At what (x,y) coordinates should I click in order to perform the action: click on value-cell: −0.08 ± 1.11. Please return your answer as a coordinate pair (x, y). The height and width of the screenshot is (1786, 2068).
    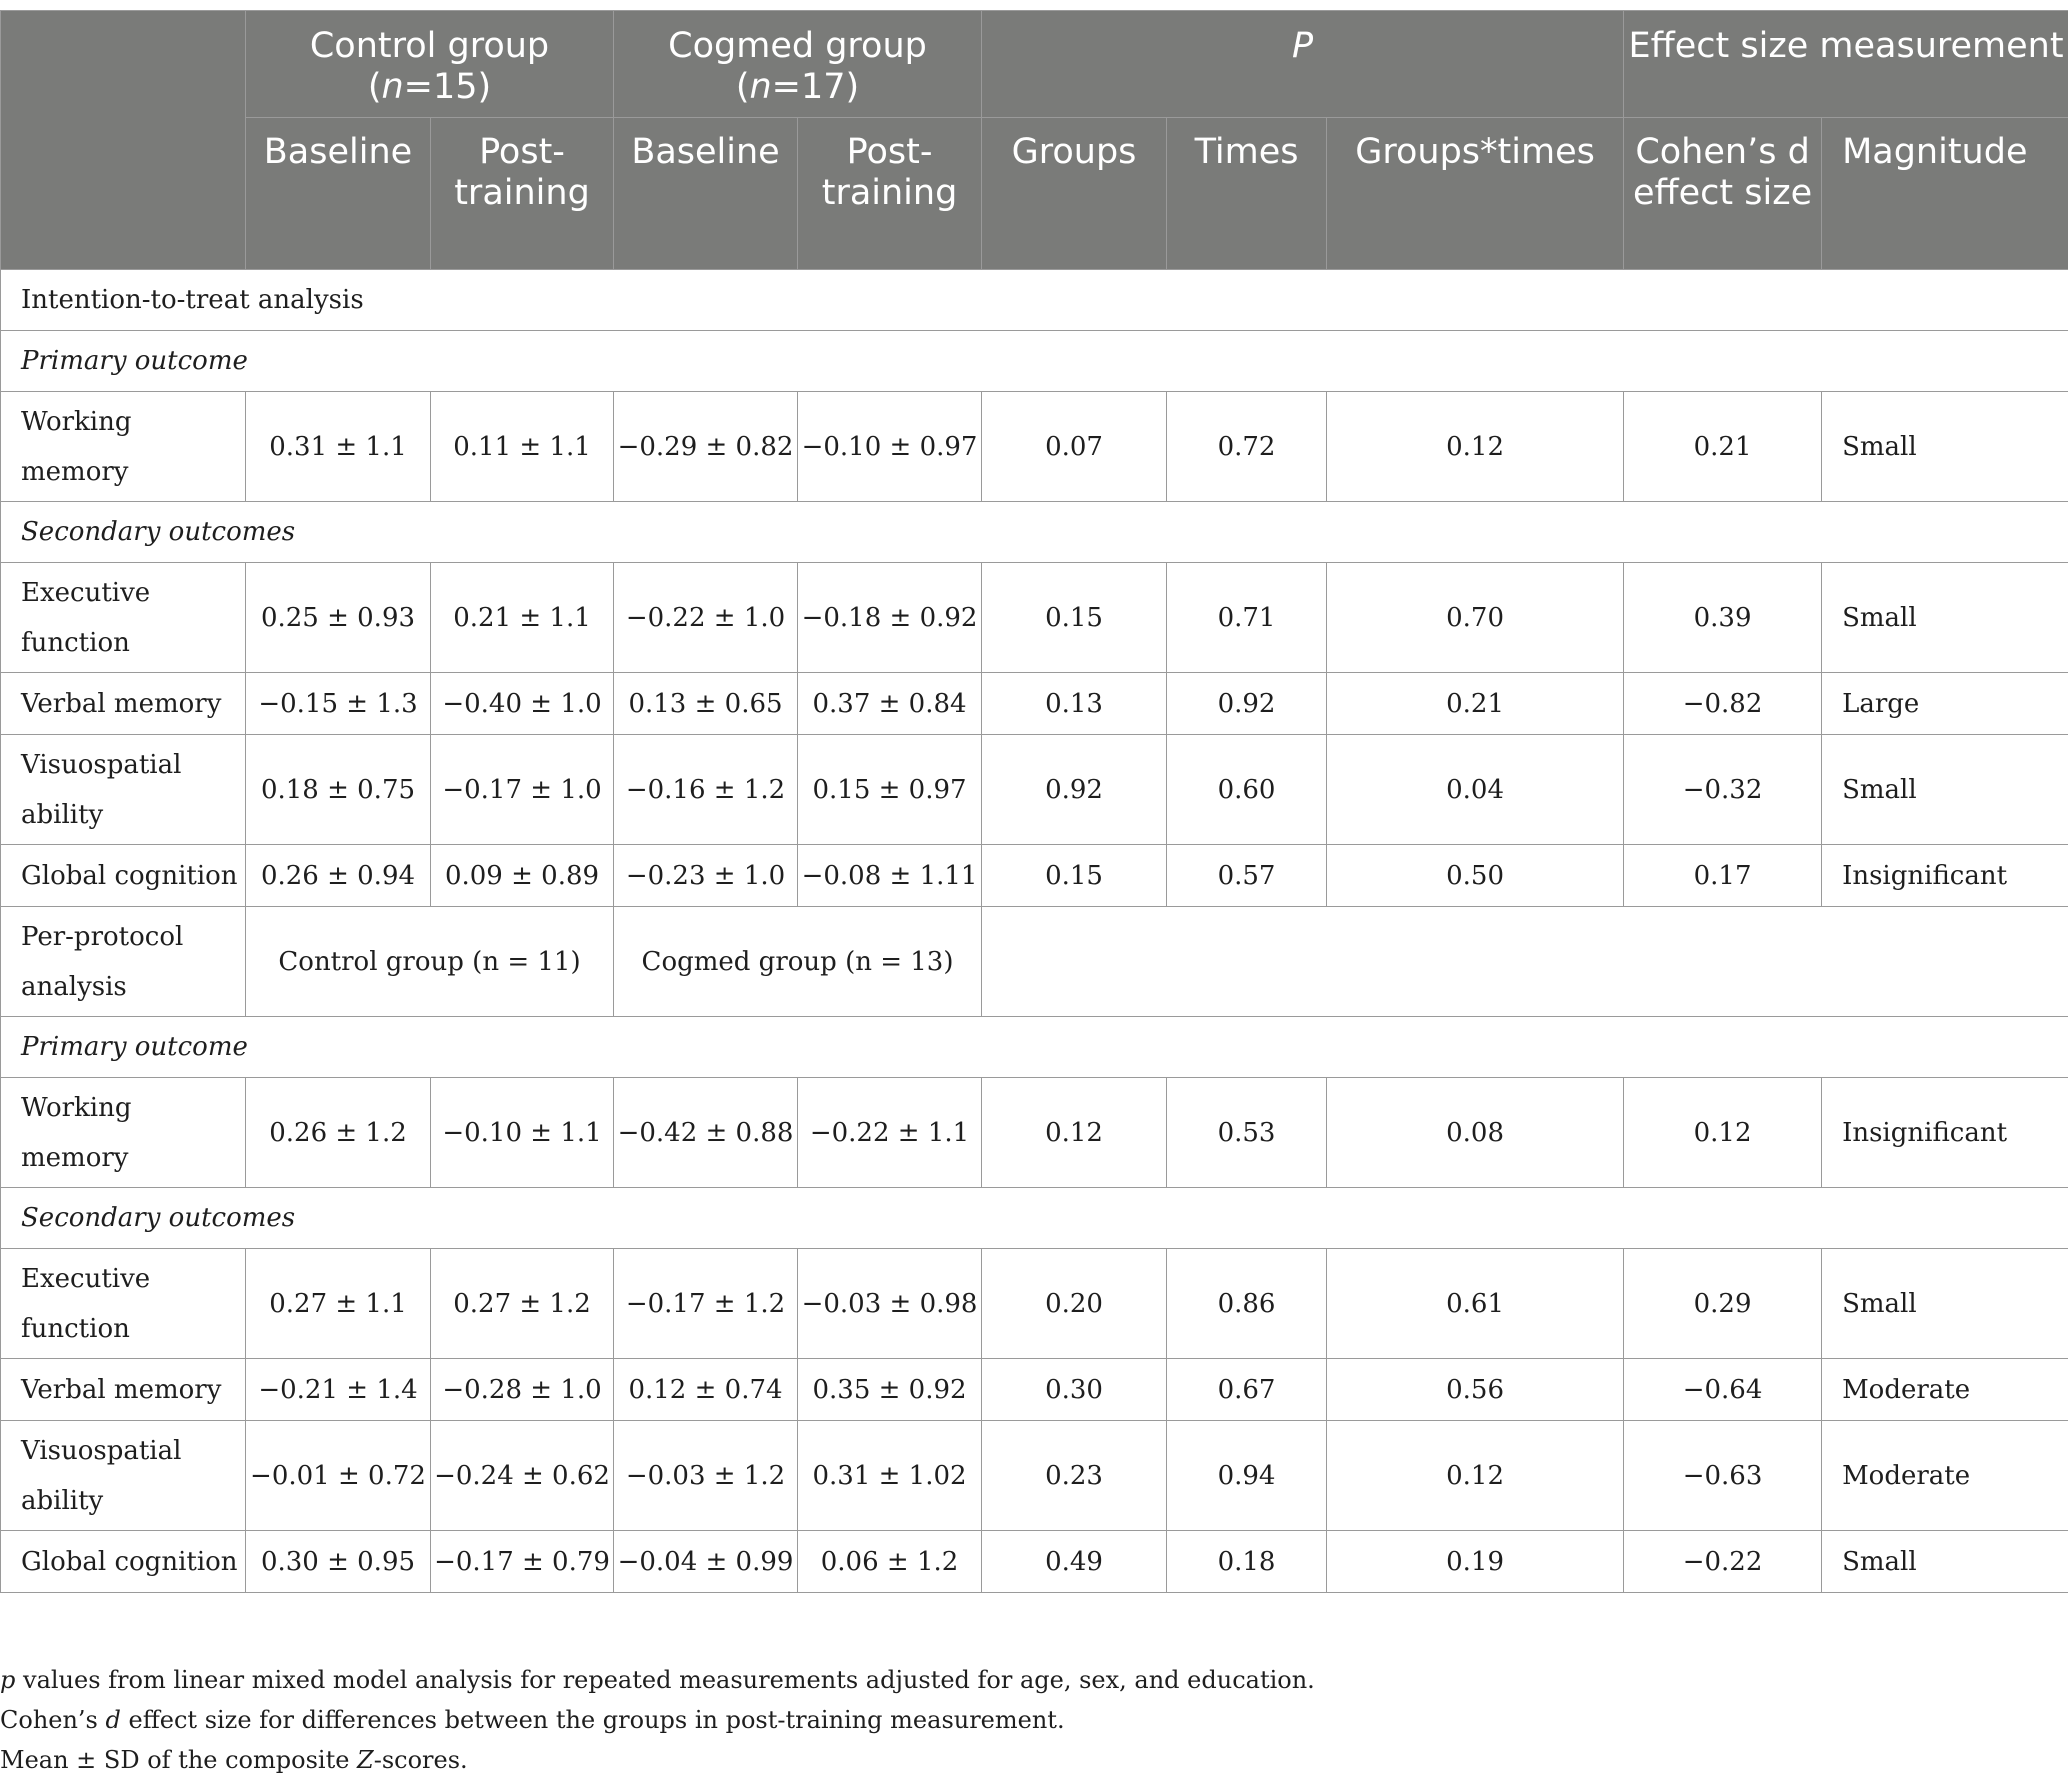
    Looking at the image, I should click on (890, 875).